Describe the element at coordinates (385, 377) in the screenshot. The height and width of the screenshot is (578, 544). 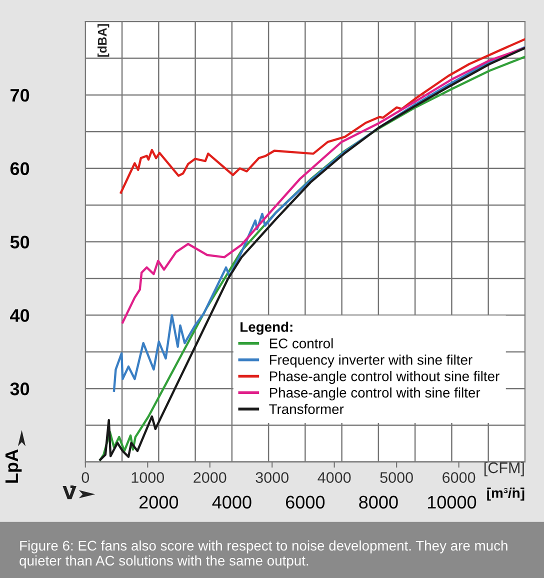
I see `legend-label: Phase-angle control without sine filter` at that location.